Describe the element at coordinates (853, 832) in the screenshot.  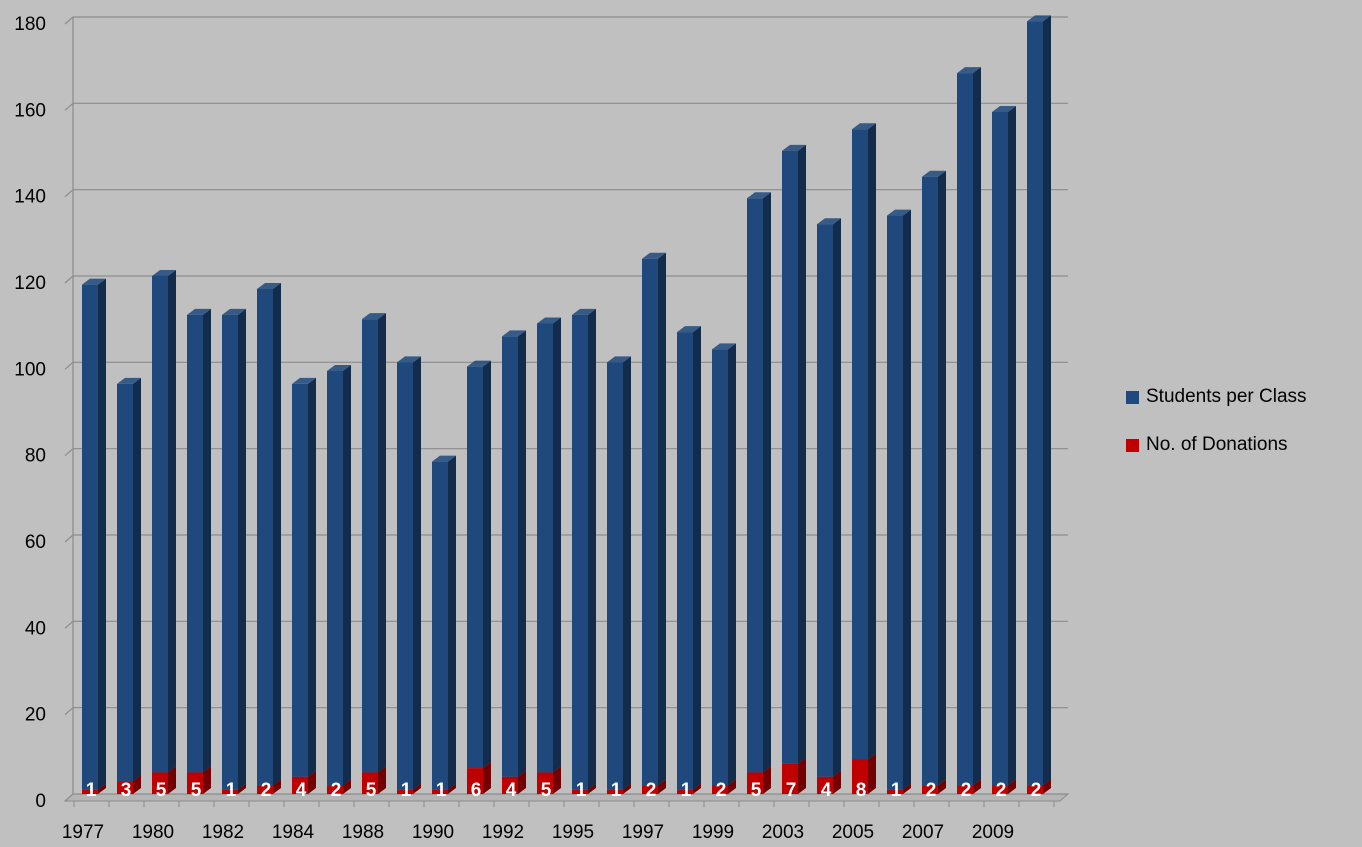
I see `x-tick-label: 2005` at that location.